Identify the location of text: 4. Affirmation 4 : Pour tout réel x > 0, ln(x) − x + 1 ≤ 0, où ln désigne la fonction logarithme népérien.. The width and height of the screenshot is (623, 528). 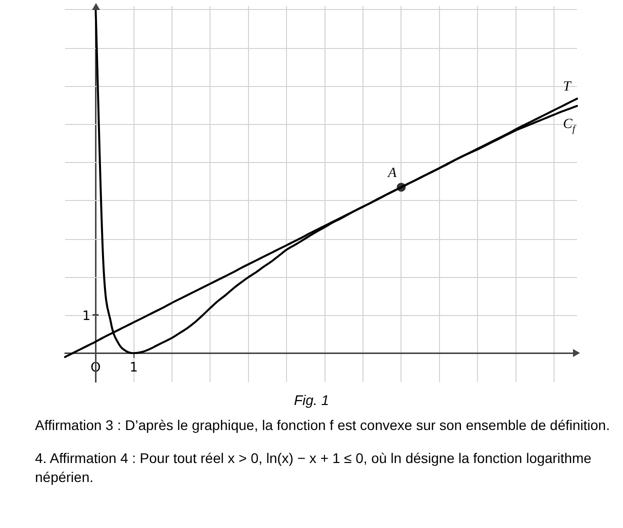
(313, 468).